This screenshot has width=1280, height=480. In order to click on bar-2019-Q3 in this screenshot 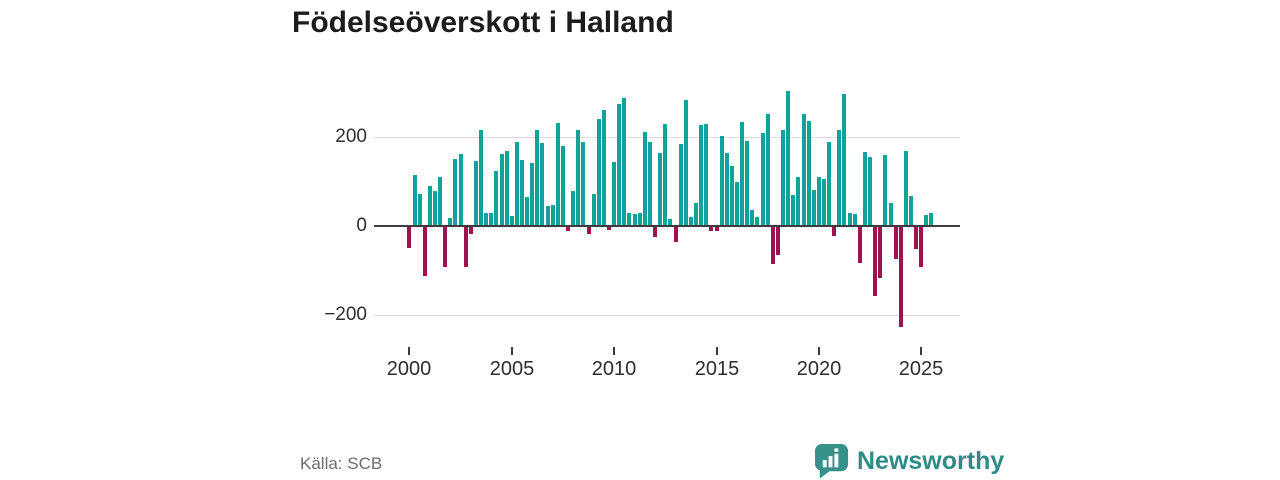, I will do `click(809, 173)`.